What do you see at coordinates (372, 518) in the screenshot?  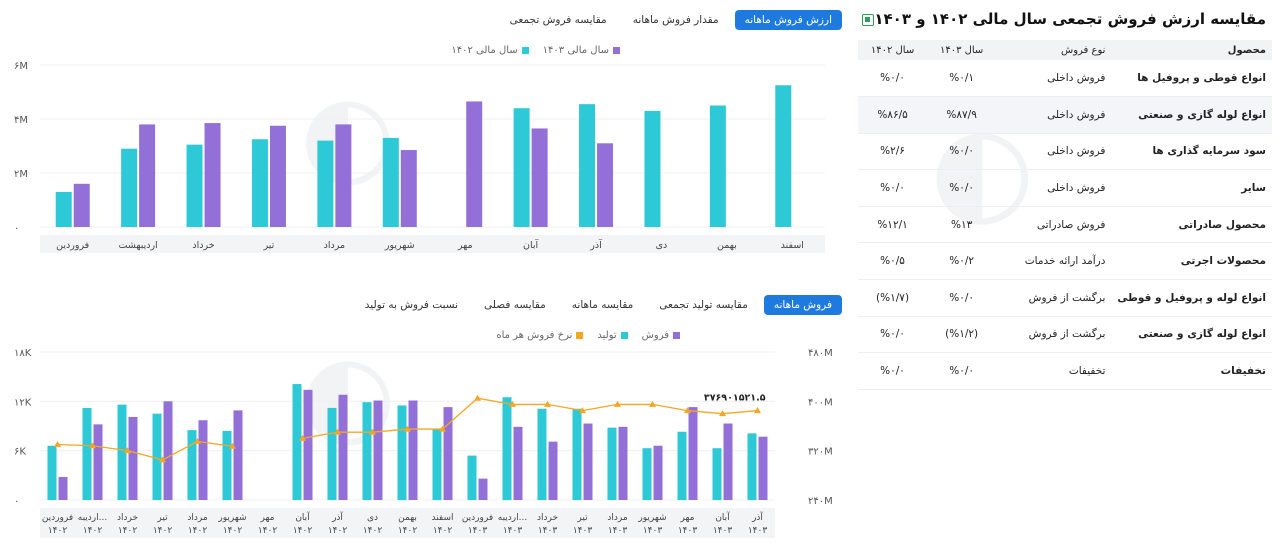 I see `x-tick-label: دی` at bounding box center [372, 518].